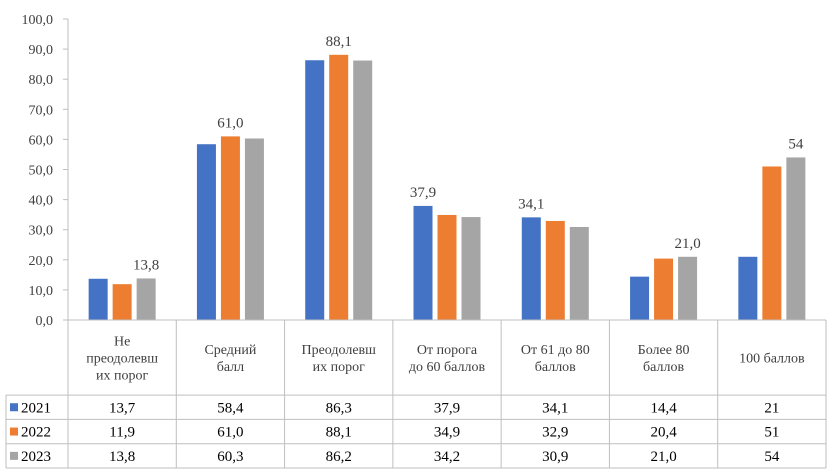 Image resolution: width=828 pixels, height=469 pixels. What do you see at coordinates (531, 204) in the screenshot?
I see `data-label: 34,1` at bounding box center [531, 204].